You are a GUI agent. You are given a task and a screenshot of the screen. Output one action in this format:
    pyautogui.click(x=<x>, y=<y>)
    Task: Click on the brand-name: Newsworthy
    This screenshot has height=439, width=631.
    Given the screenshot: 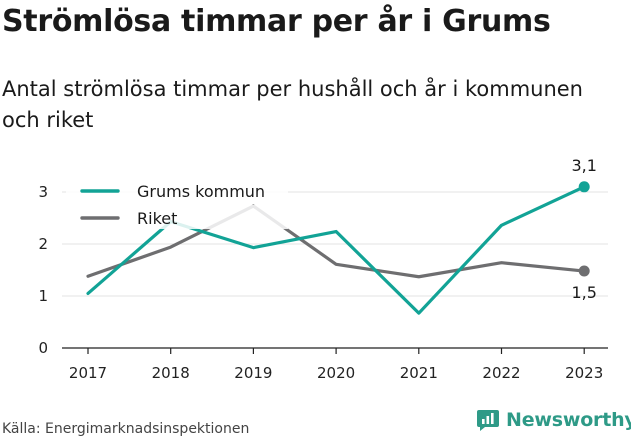 What is the action you would take?
    pyautogui.click(x=568, y=420)
    